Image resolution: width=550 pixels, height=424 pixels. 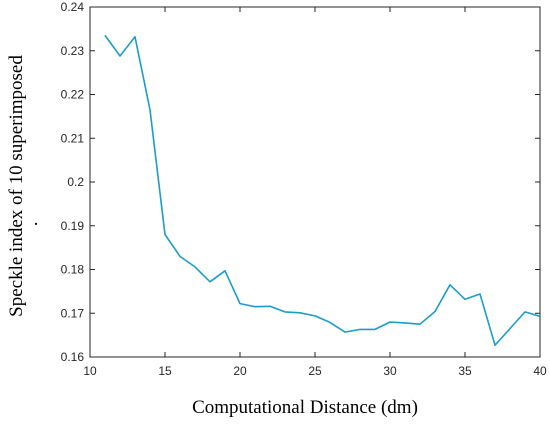 I want to click on y-tick-label: 0.17, so click(x=73, y=313).